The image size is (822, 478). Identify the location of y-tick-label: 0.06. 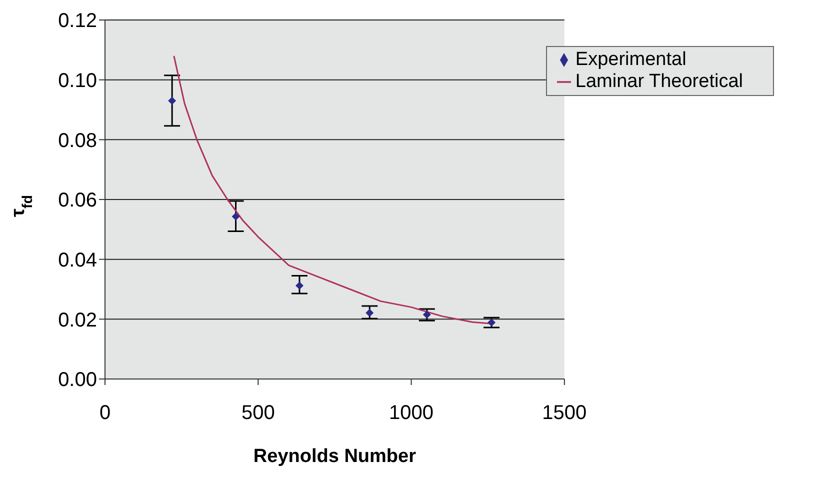
(77, 201).